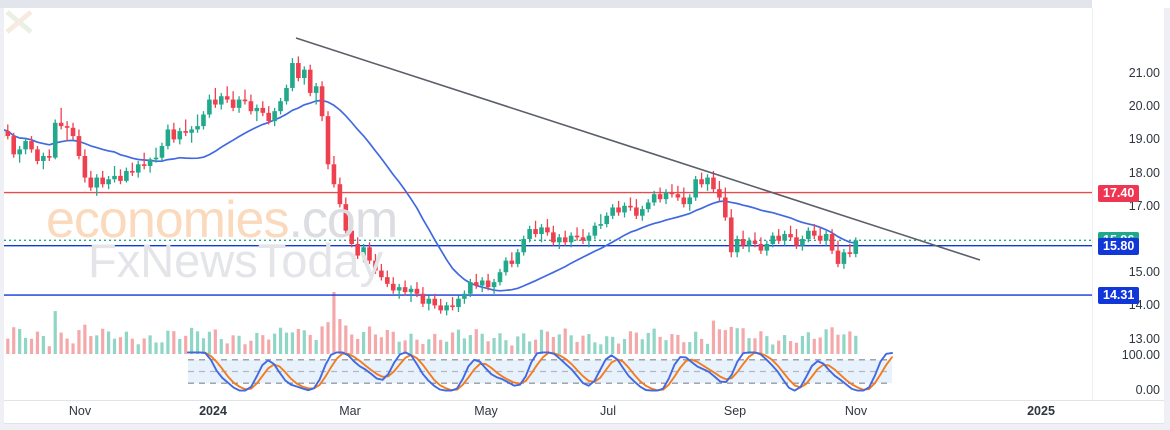 The height and width of the screenshot is (430, 1170). What do you see at coordinates (1167, 216) in the screenshot?
I see `right-edge` at bounding box center [1167, 216].